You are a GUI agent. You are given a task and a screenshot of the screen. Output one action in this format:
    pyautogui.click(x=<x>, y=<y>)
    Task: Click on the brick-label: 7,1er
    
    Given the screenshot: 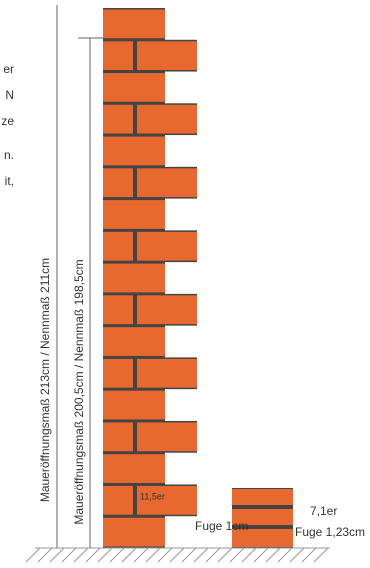 What is the action you would take?
    pyautogui.click(x=323, y=511)
    